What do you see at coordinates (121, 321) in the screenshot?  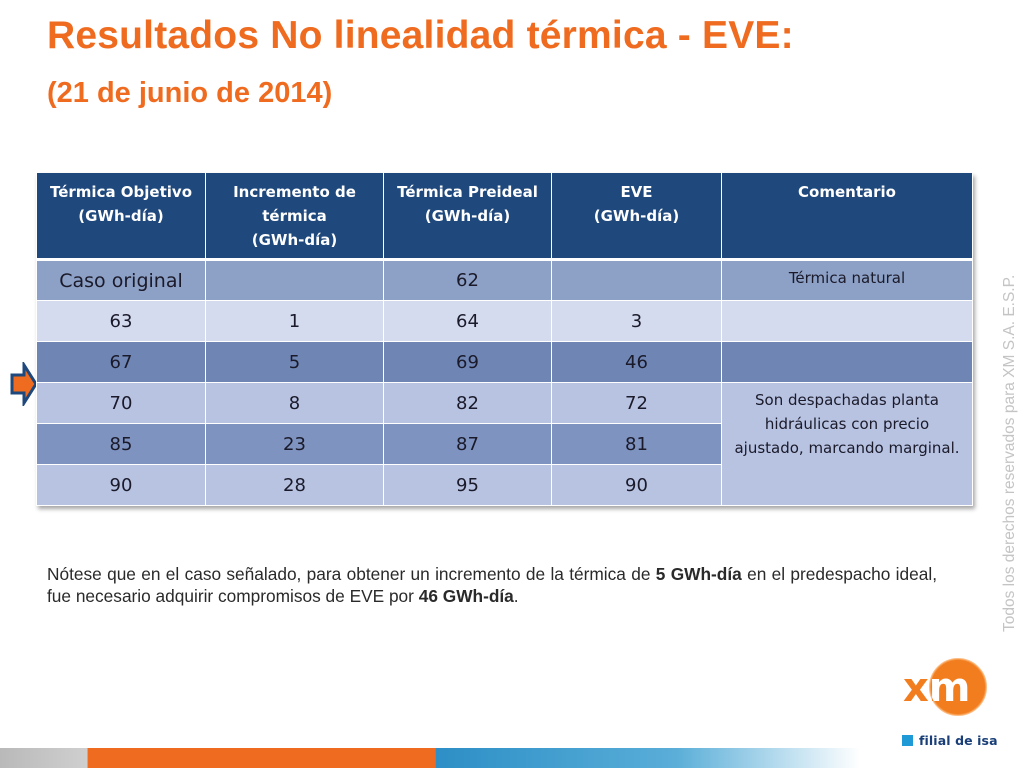 I see `cell-termica-objetivo: 63` at bounding box center [121, 321].